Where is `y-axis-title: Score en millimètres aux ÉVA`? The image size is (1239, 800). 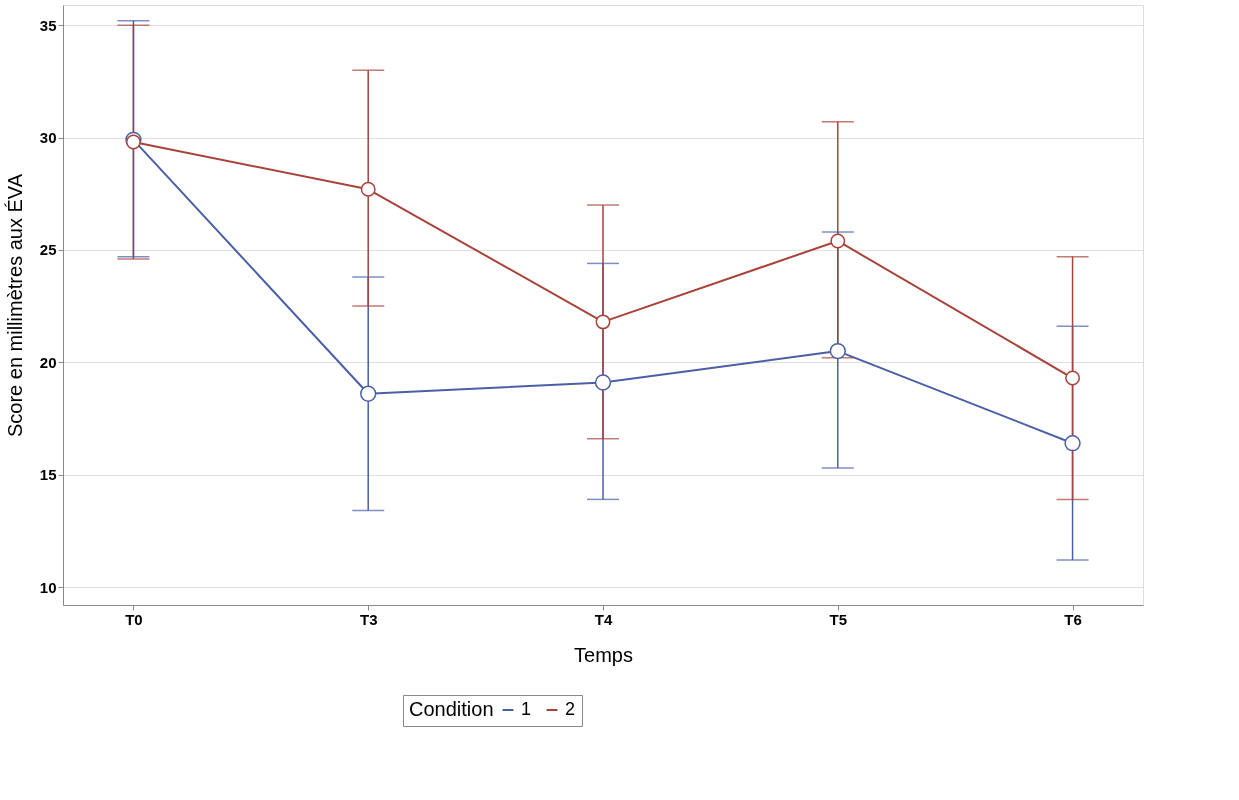
y-axis-title: Score en millimètres aux ÉVA is located at coordinates (14, 305).